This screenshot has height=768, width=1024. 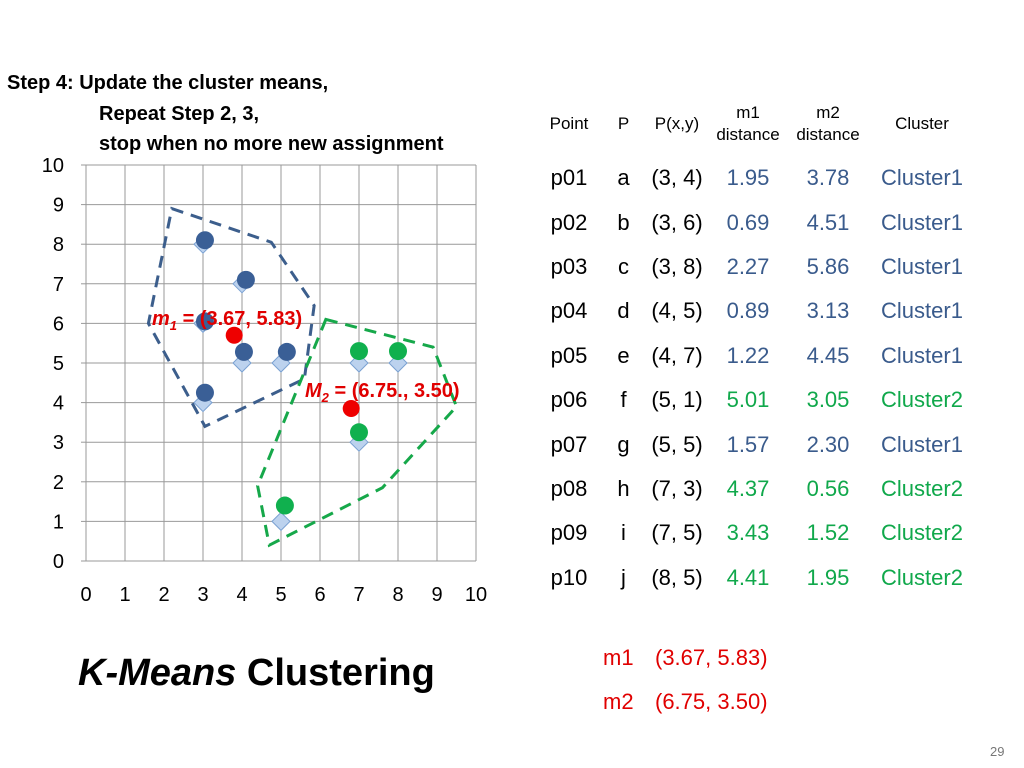 What do you see at coordinates (828, 123) in the screenshot?
I see `header-m2-distance: m2 distance` at bounding box center [828, 123].